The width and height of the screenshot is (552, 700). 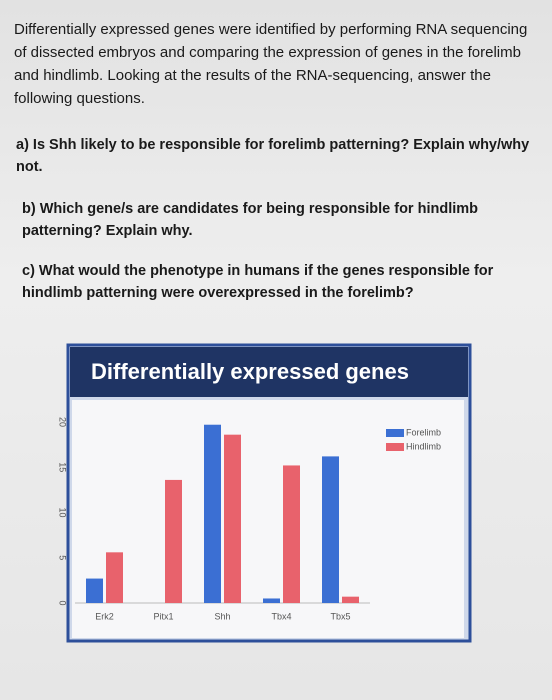 I want to click on x-tick-label: Tbx4, so click(x=281, y=616).